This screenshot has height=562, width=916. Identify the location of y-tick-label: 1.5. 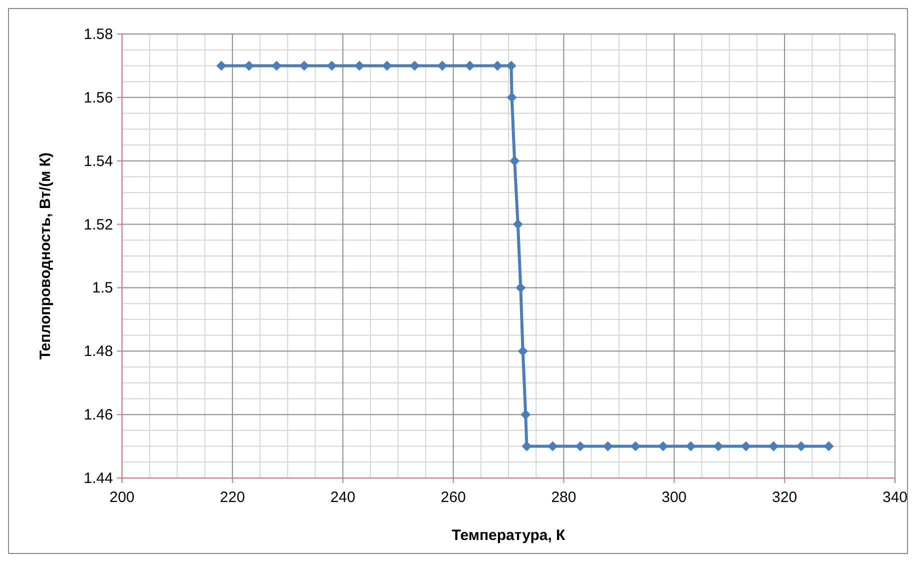
(102, 288).